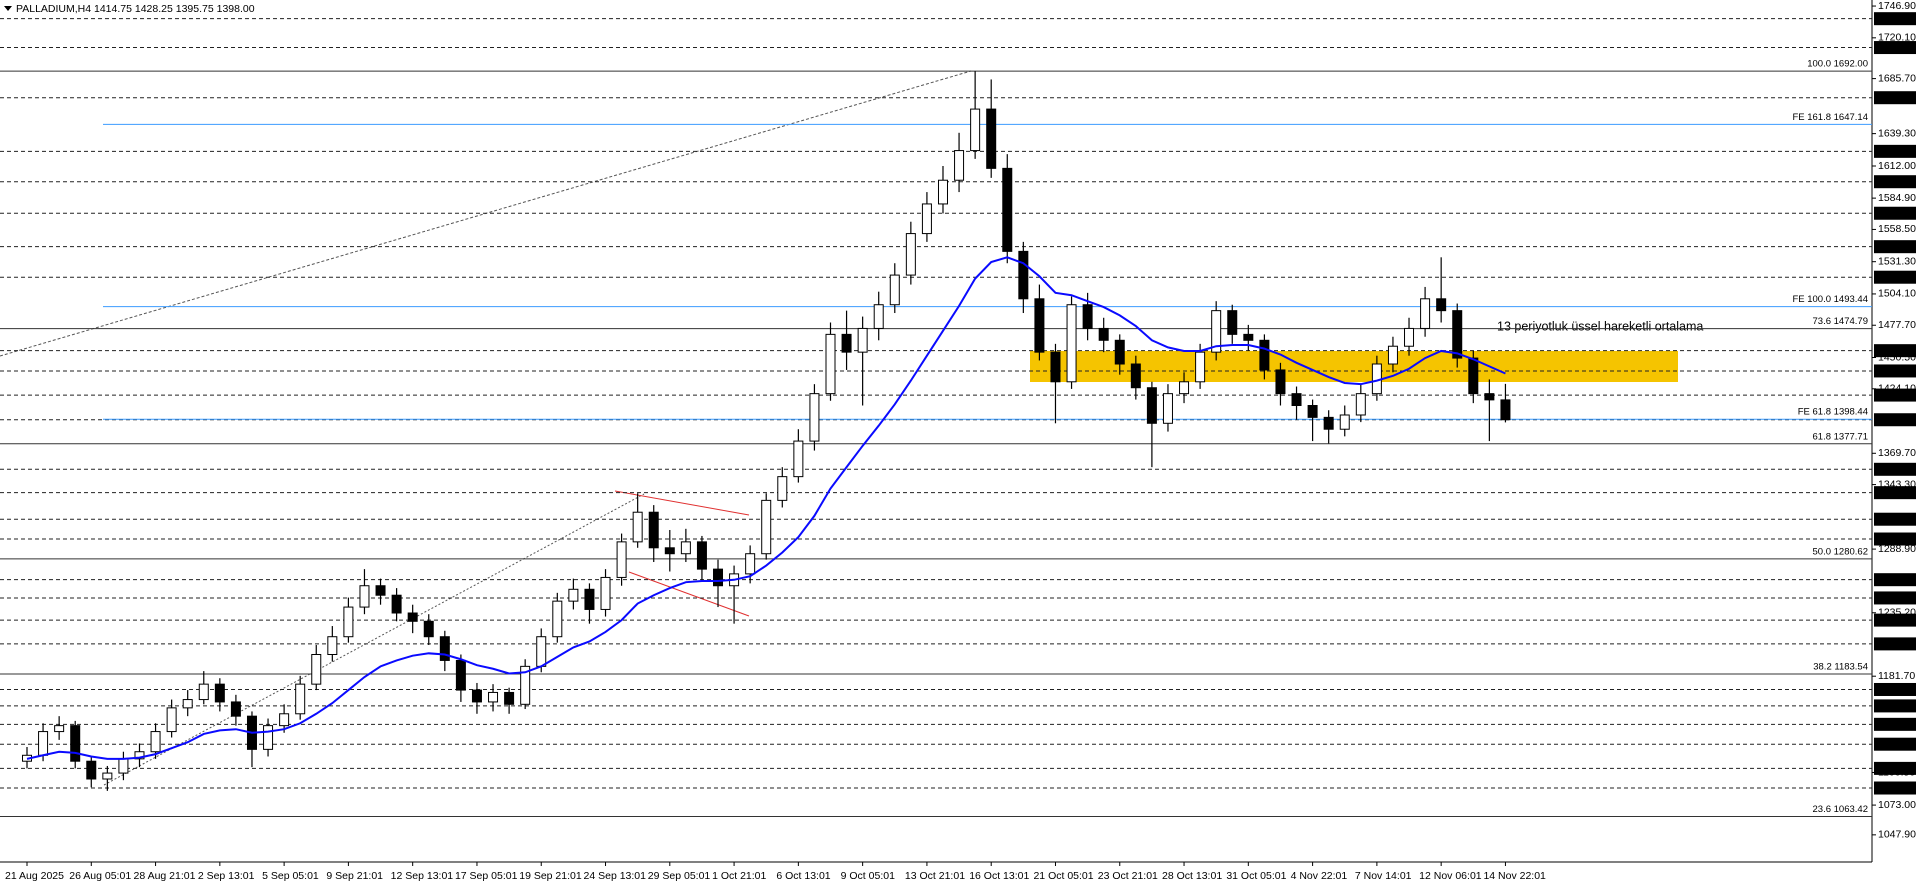  What do you see at coordinates (615, 876) in the screenshot?
I see `x-tick-label: 24 Sep 13:01` at bounding box center [615, 876].